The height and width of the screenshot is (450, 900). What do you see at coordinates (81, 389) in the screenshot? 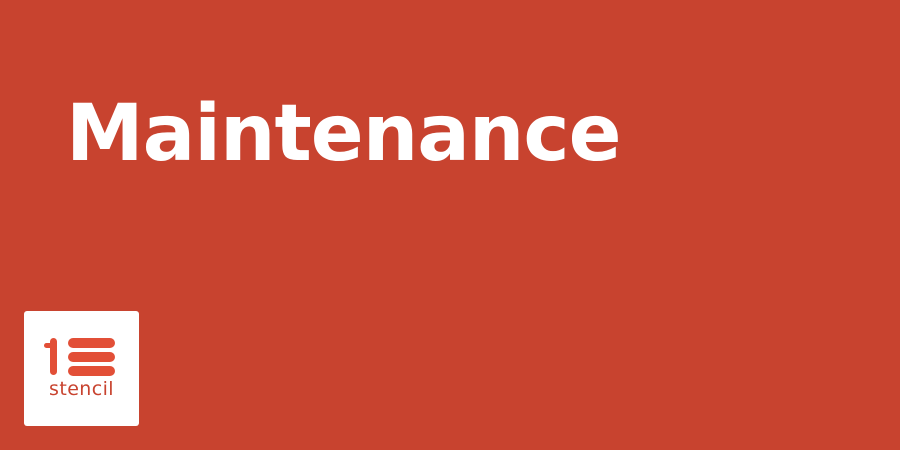
I see `stencil-logo-text: stencil` at bounding box center [81, 389].